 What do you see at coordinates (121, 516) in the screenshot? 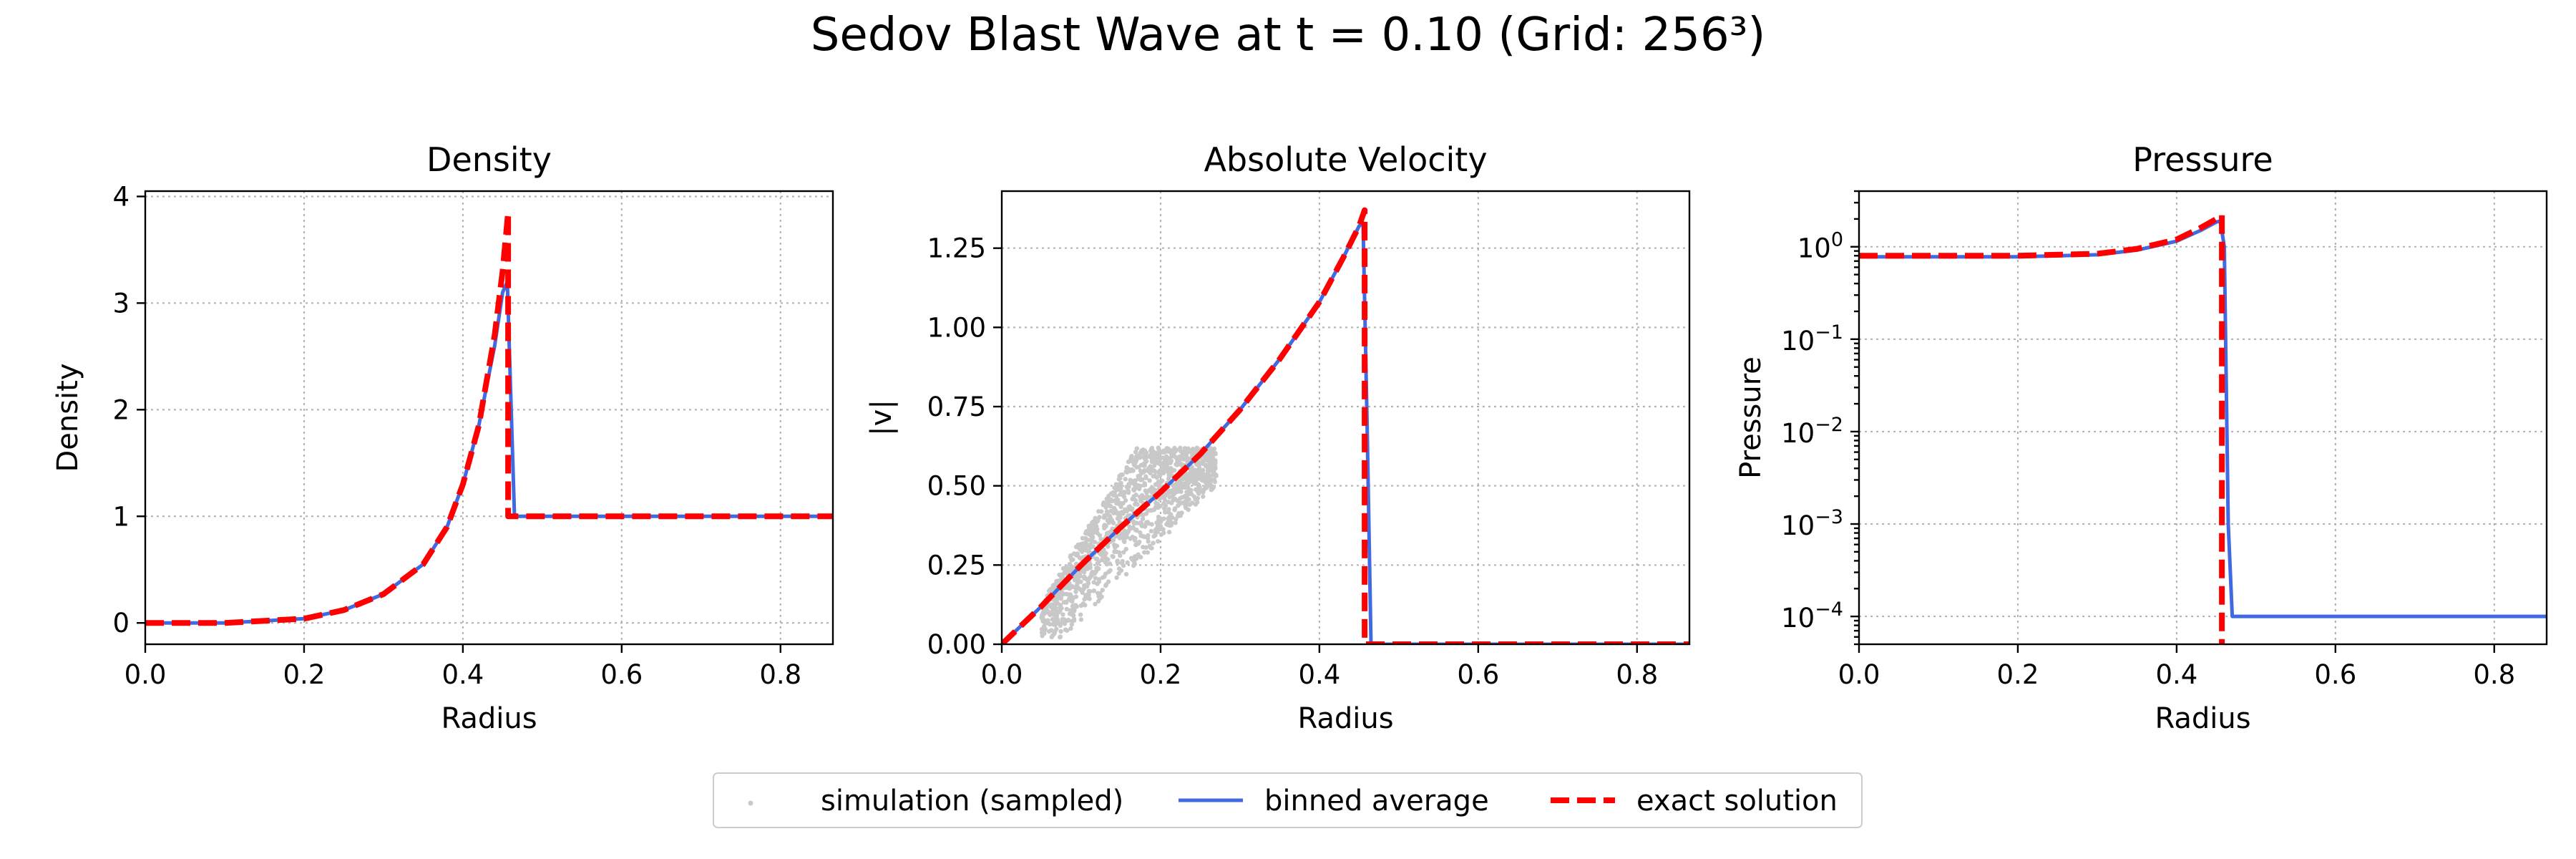
I see `y-tick-label: 1` at bounding box center [121, 516].